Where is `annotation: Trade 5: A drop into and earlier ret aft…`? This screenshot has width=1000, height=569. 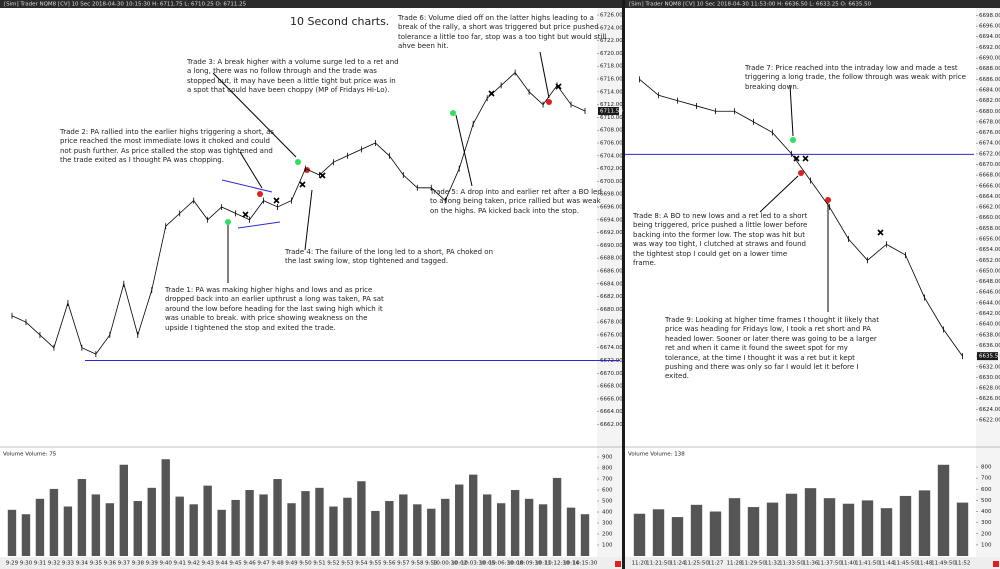 annotation: Trade 5: A drop into and earlier ret aft… is located at coordinates (516, 201).